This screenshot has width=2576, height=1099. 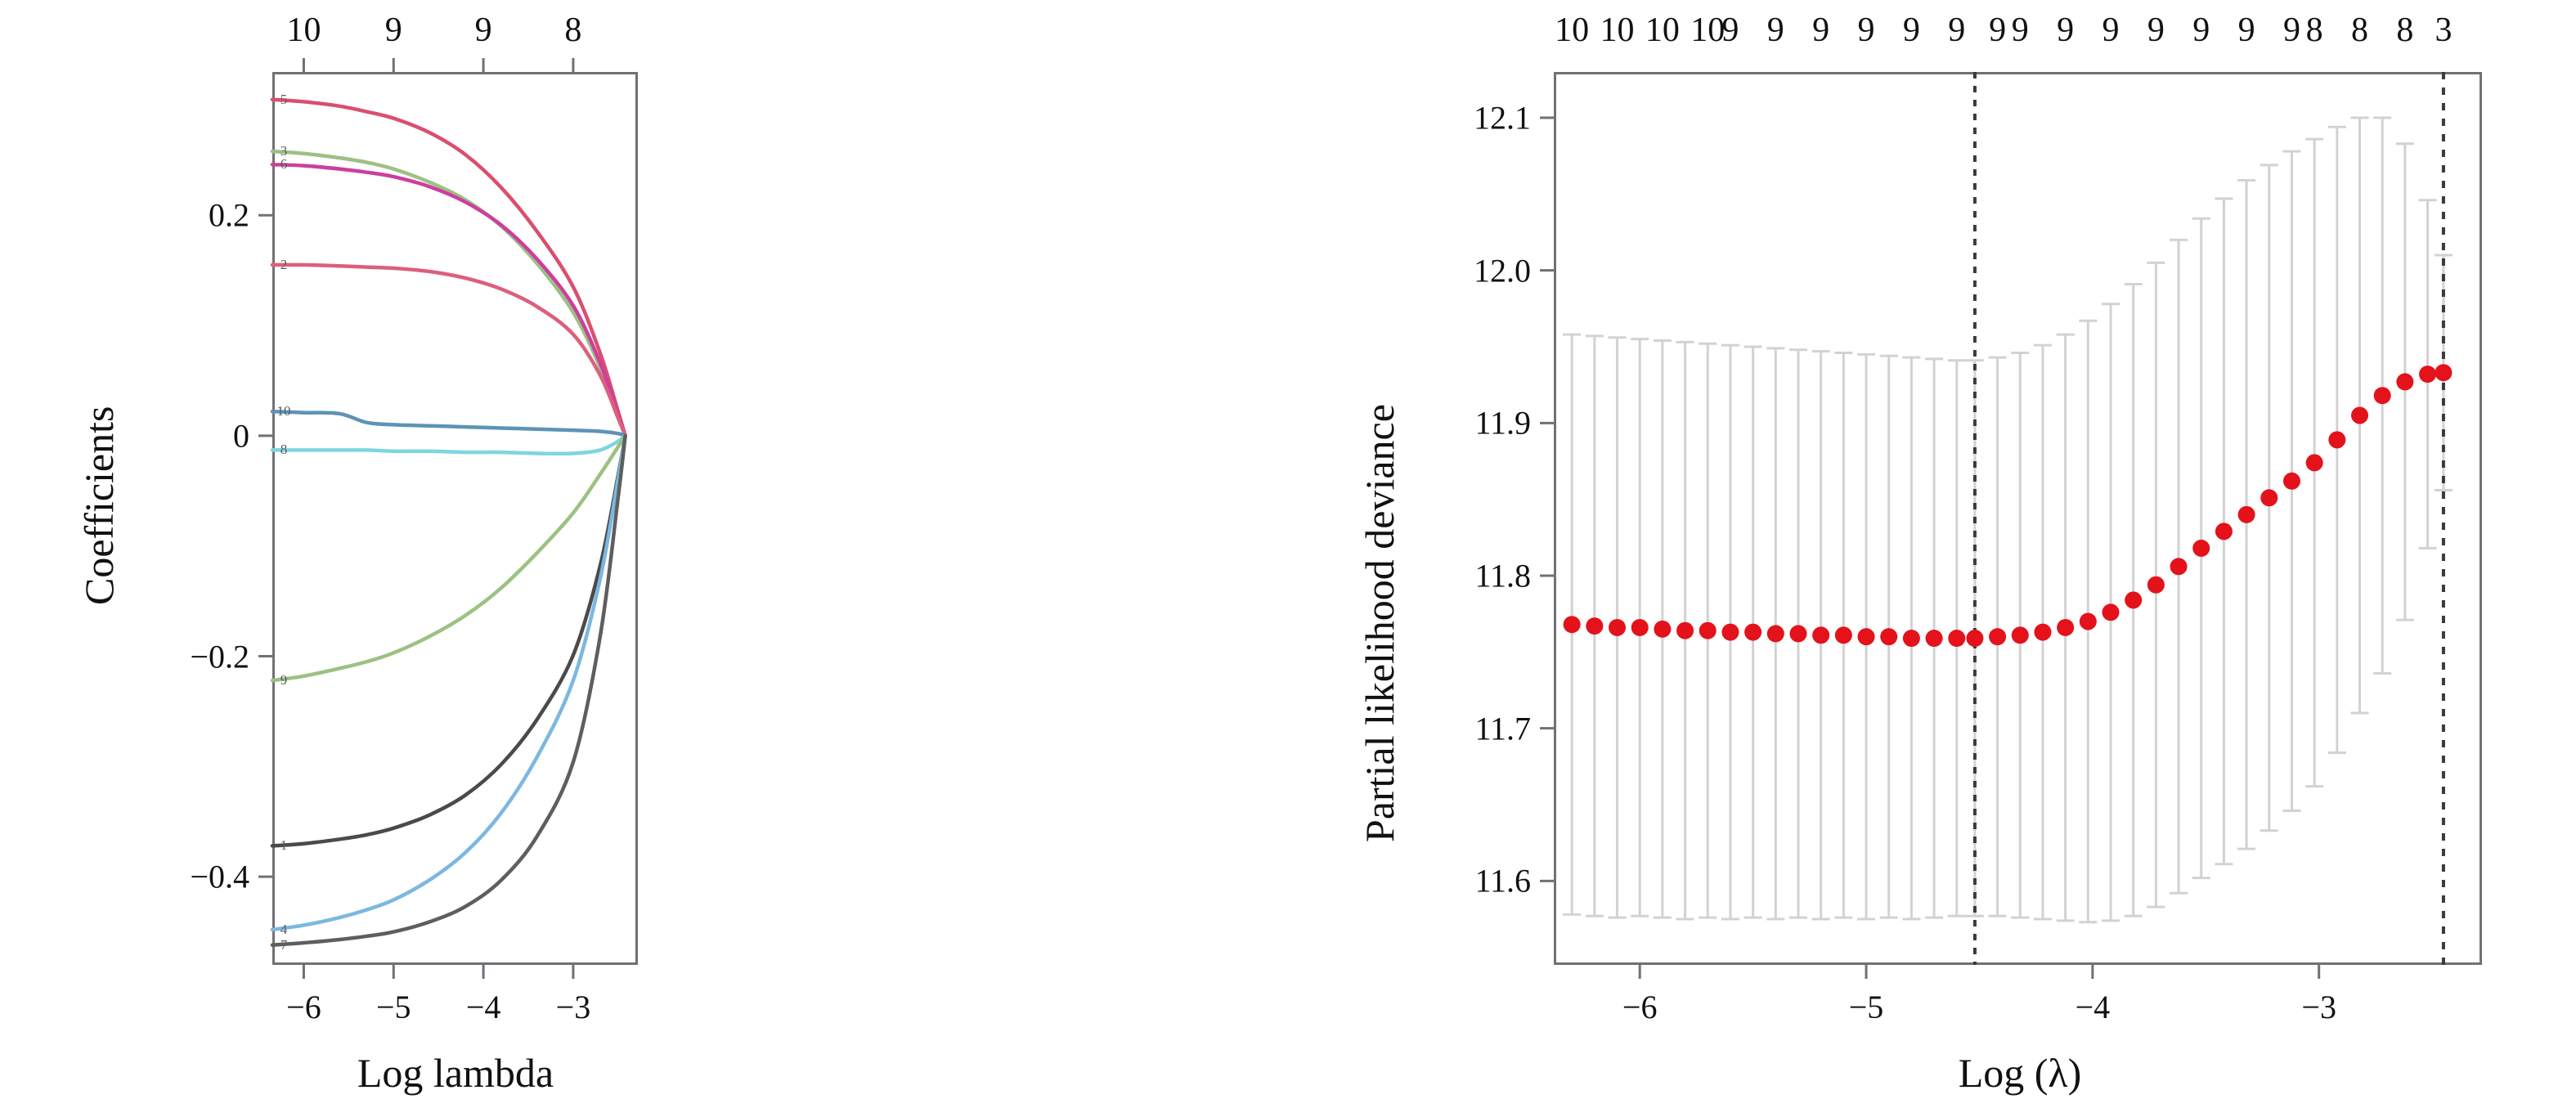 I want to click on right-top-tick-5: 9, so click(x=1775, y=30).